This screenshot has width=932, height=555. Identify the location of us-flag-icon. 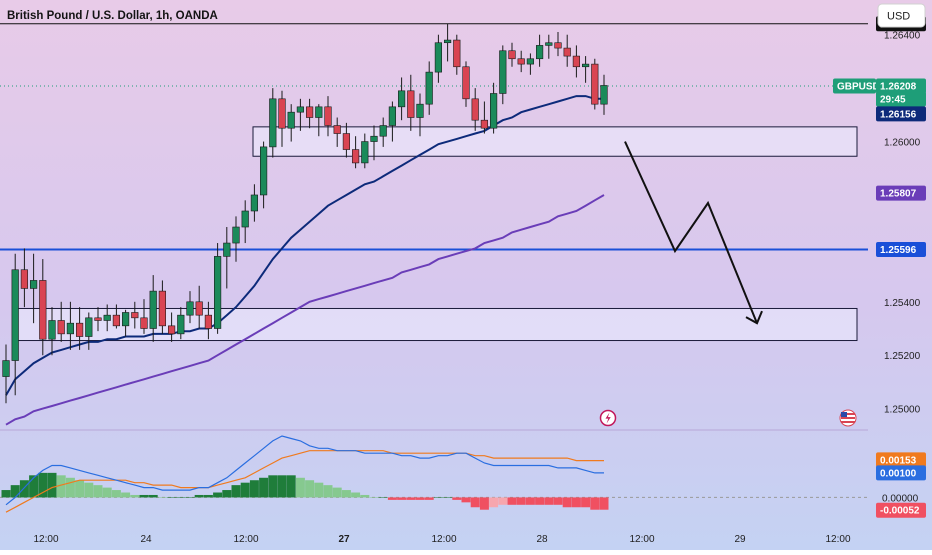
(848, 418).